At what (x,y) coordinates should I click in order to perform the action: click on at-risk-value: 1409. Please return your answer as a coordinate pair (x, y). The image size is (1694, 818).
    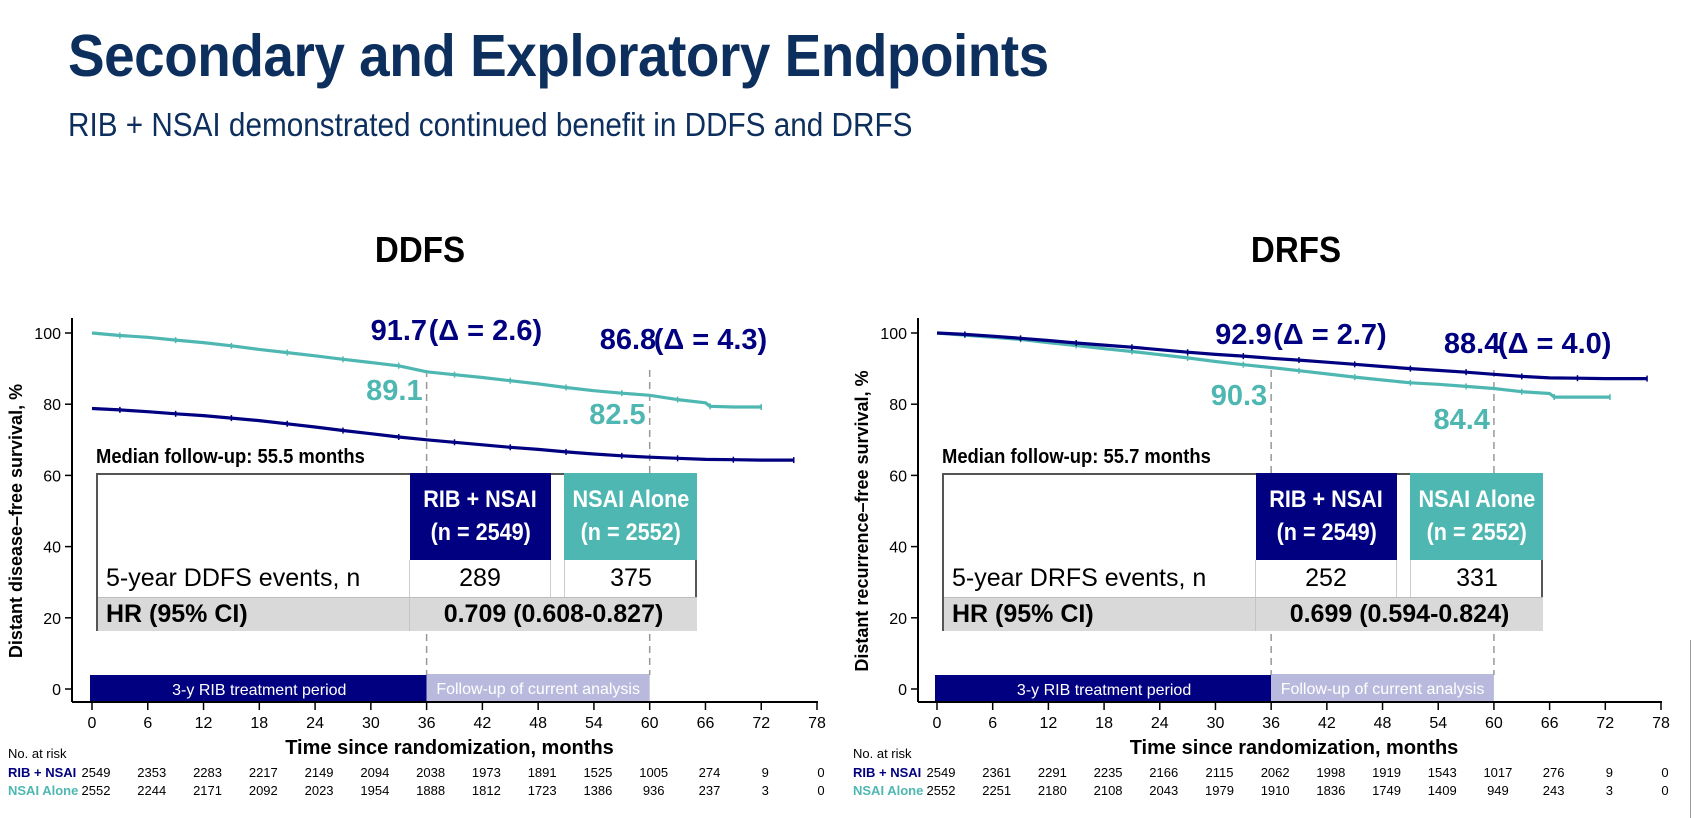
    Looking at the image, I should click on (1442, 790).